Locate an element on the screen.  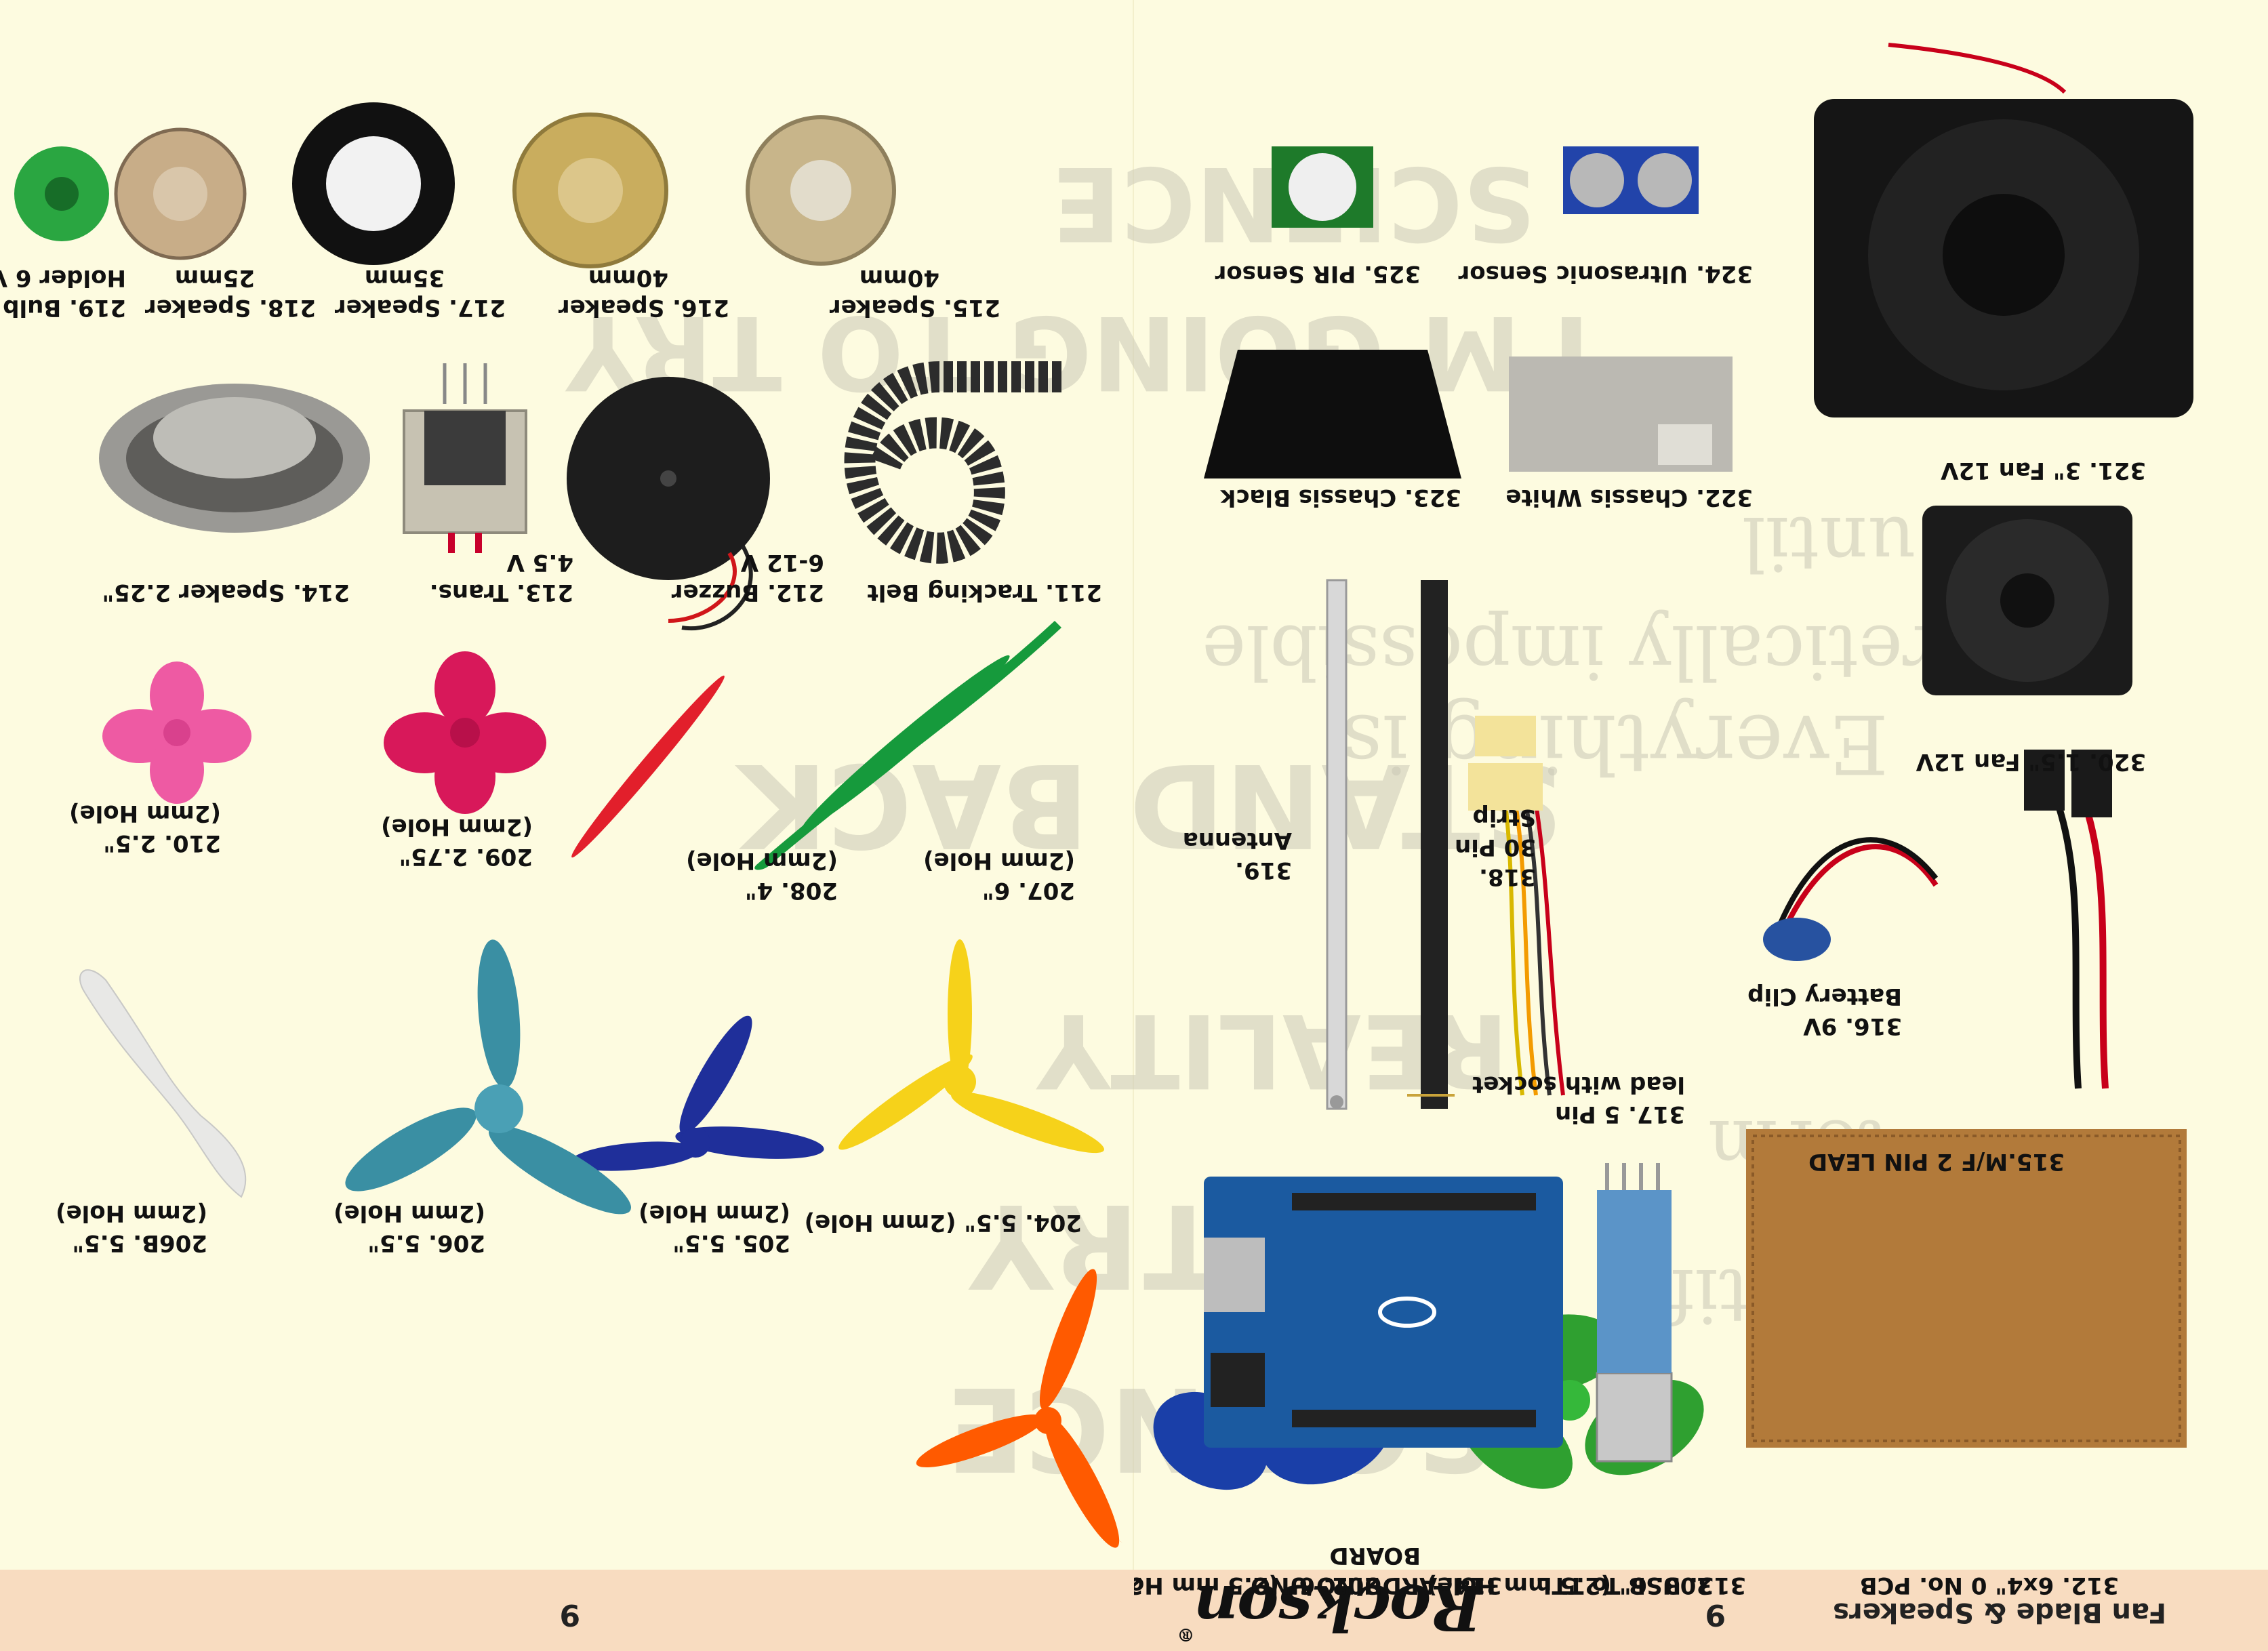
label-313: 313. USB To TTL is located at coordinates (1641, 1585).